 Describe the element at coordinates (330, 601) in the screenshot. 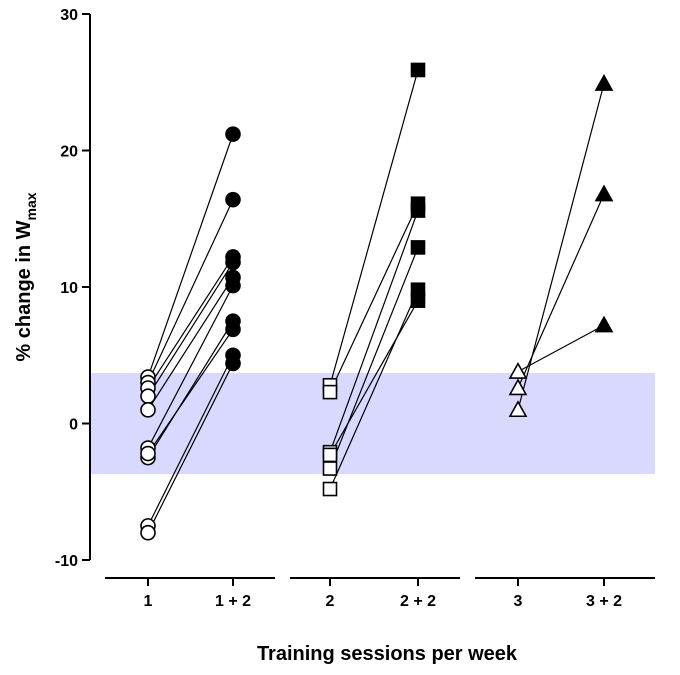

I see `x-tick-label: 2` at that location.